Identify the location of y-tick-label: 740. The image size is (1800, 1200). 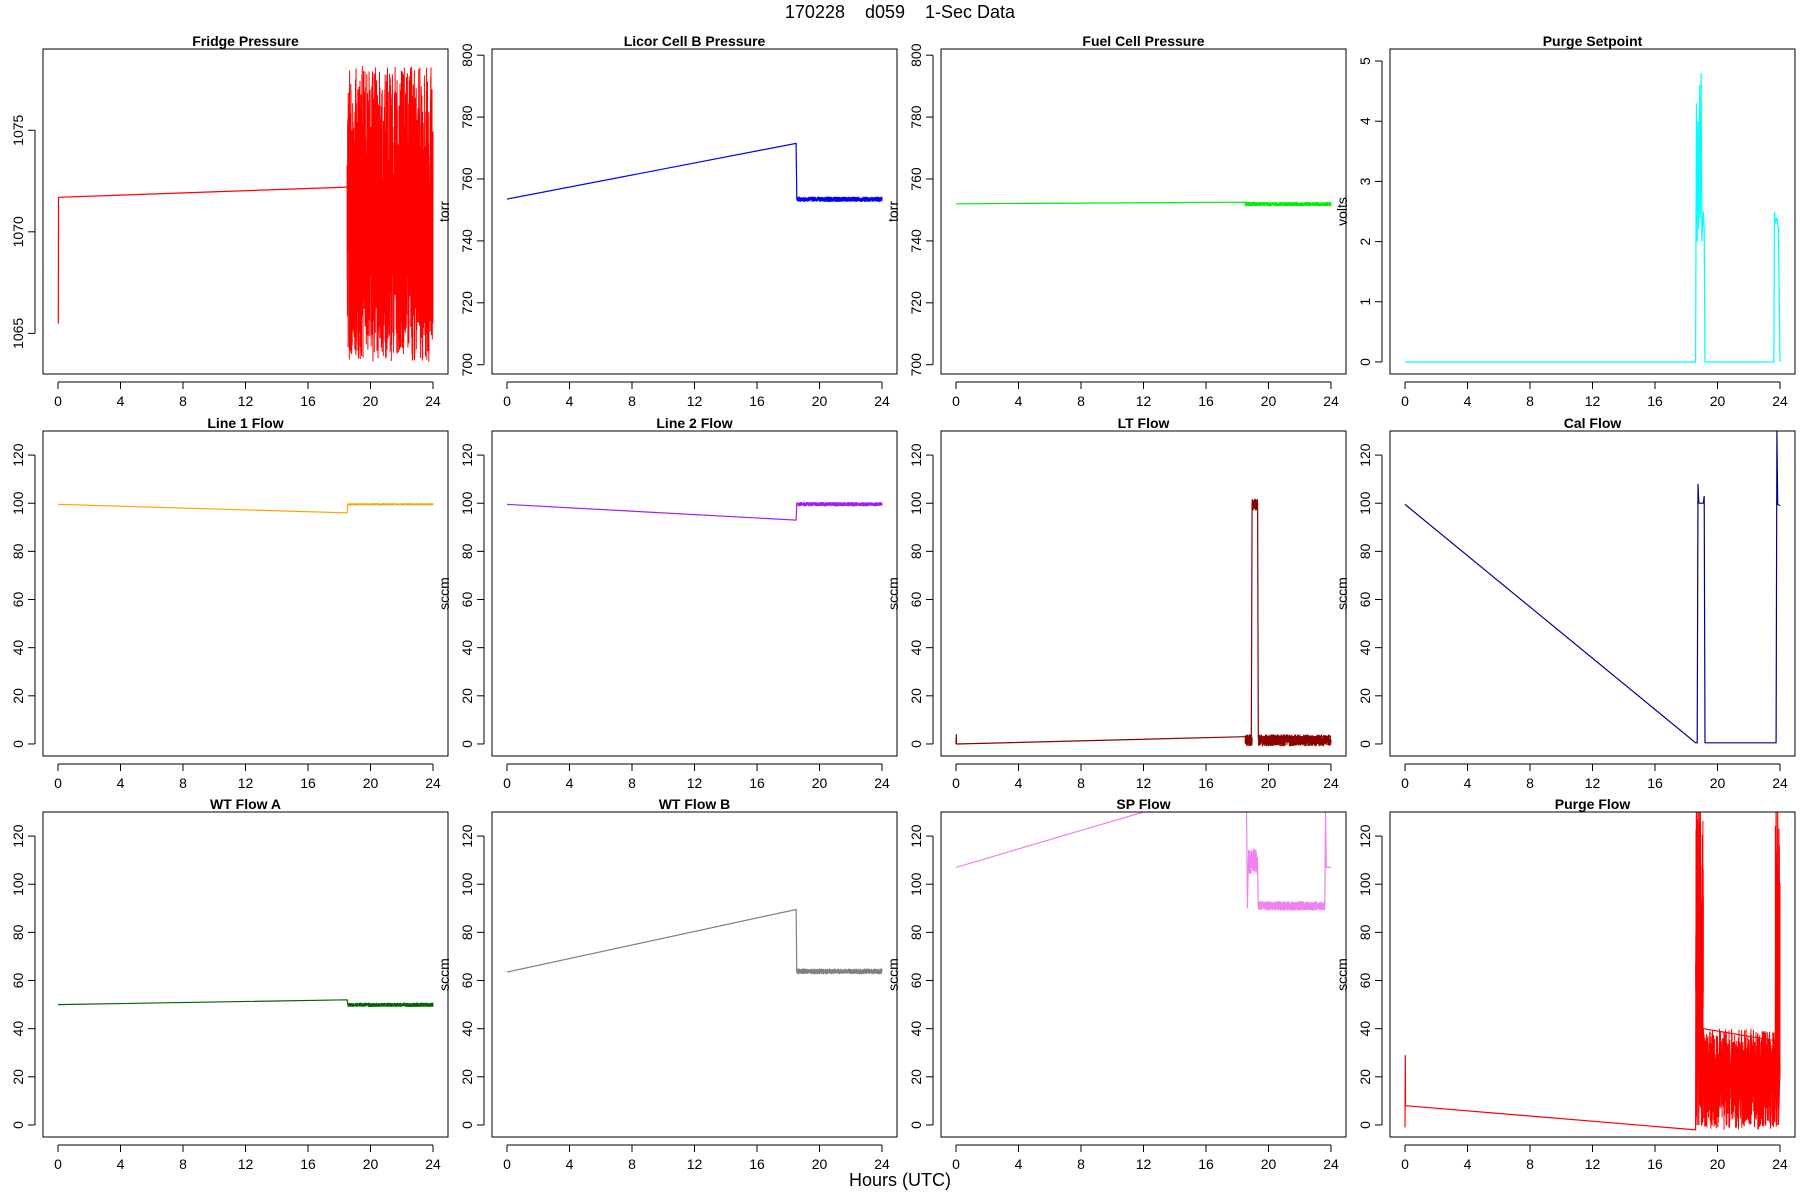
(916, 241).